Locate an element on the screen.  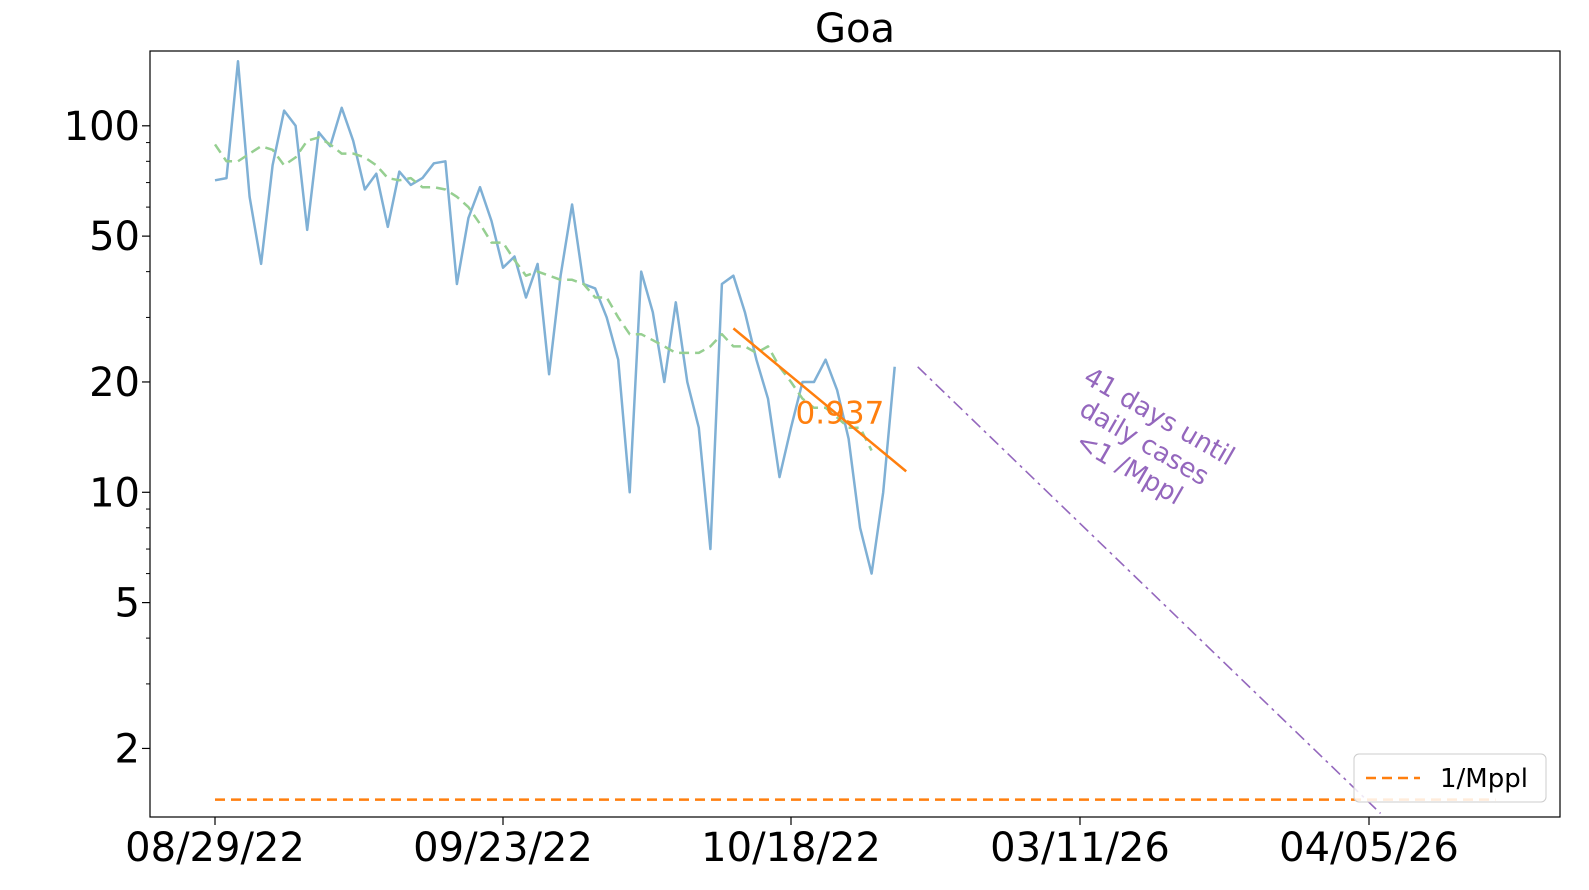
x-tick-label: 09/23/22 is located at coordinates (503, 848).